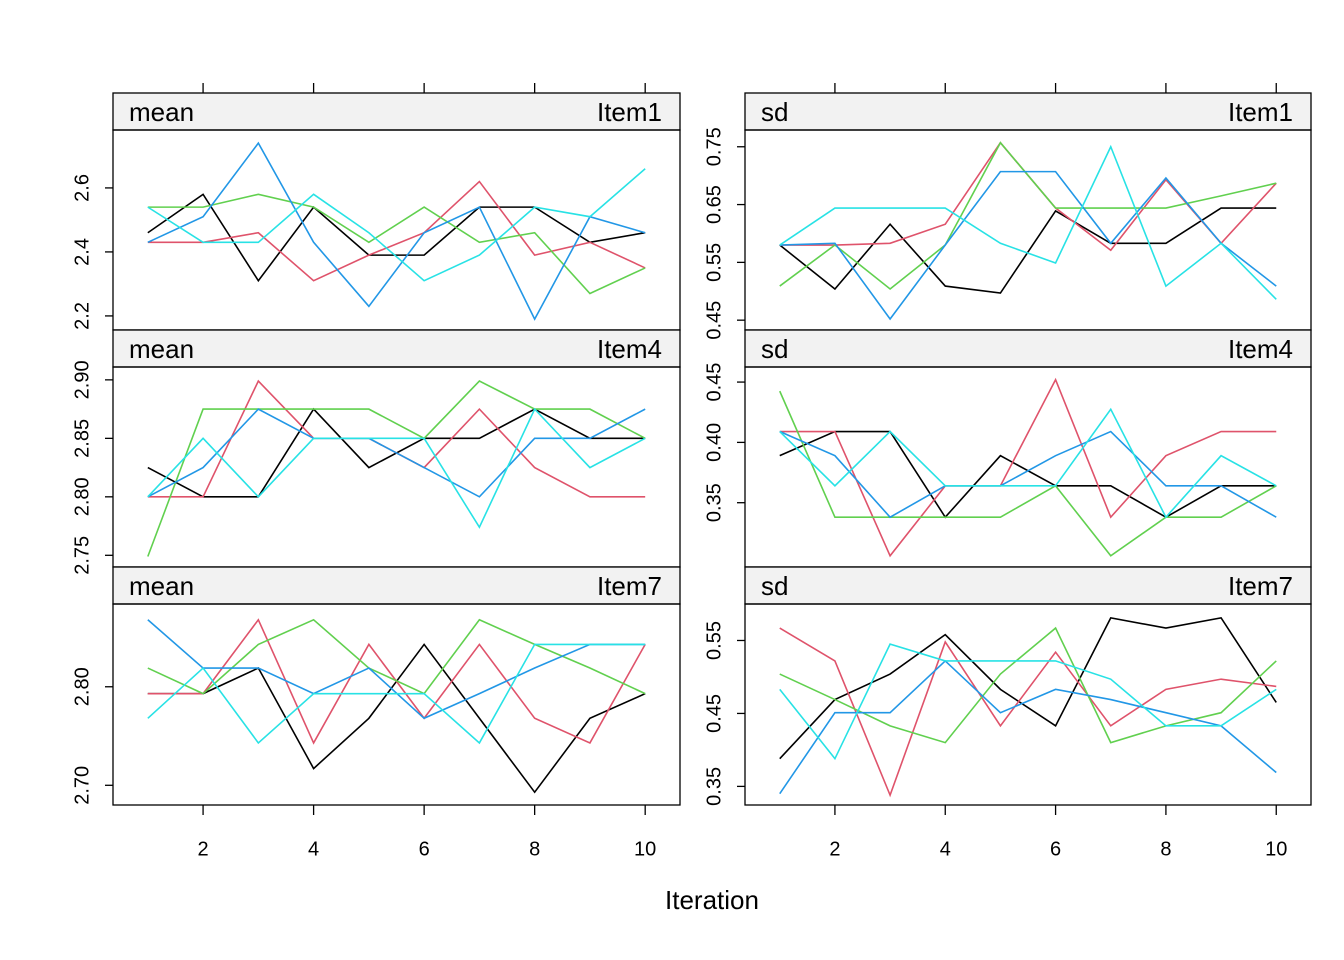 This screenshot has width=1344, height=960. What do you see at coordinates (82, 555) in the screenshot?
I see `y-tick-label: 2.75` at bounding box center [82, 555].